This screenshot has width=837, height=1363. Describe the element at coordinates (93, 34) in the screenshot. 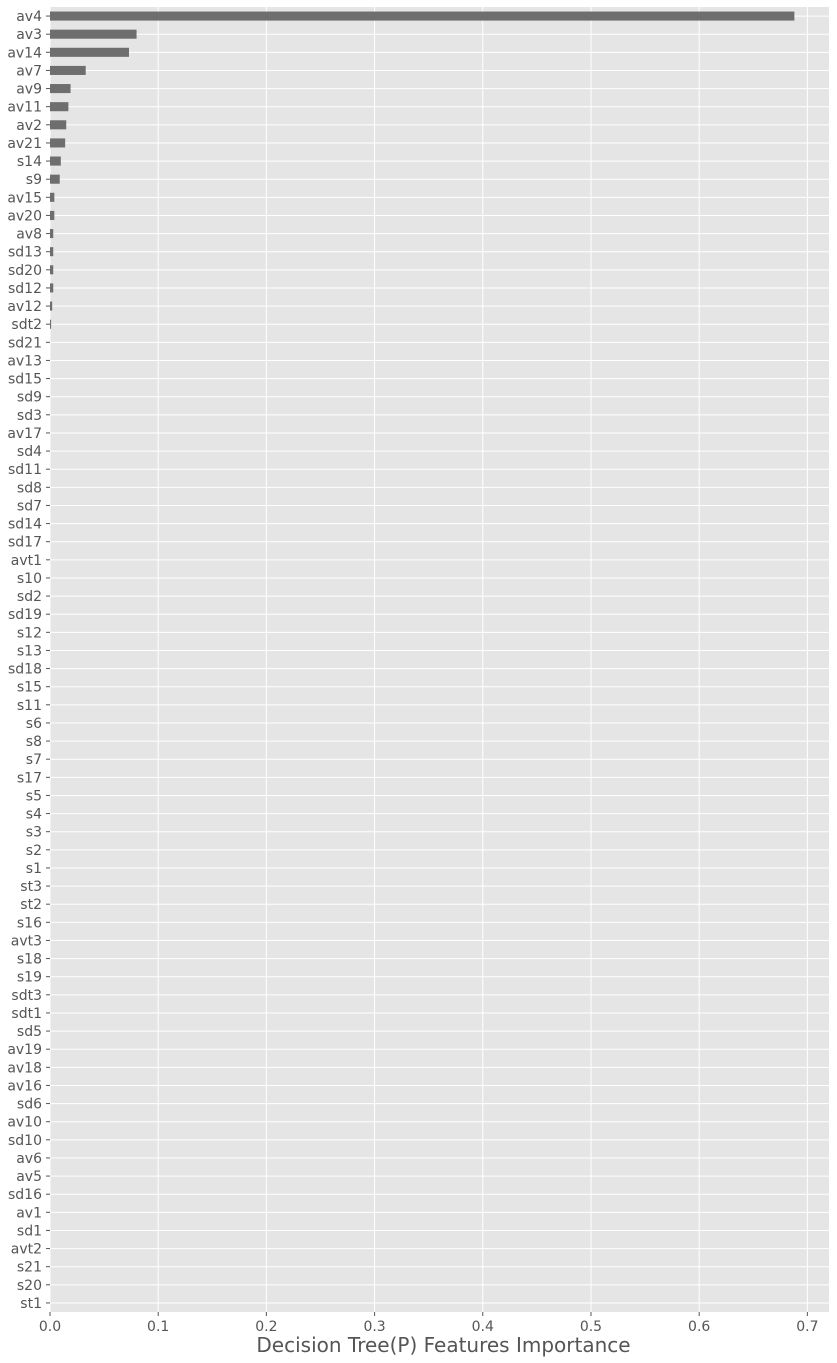

I see `bar-av3` at that location.